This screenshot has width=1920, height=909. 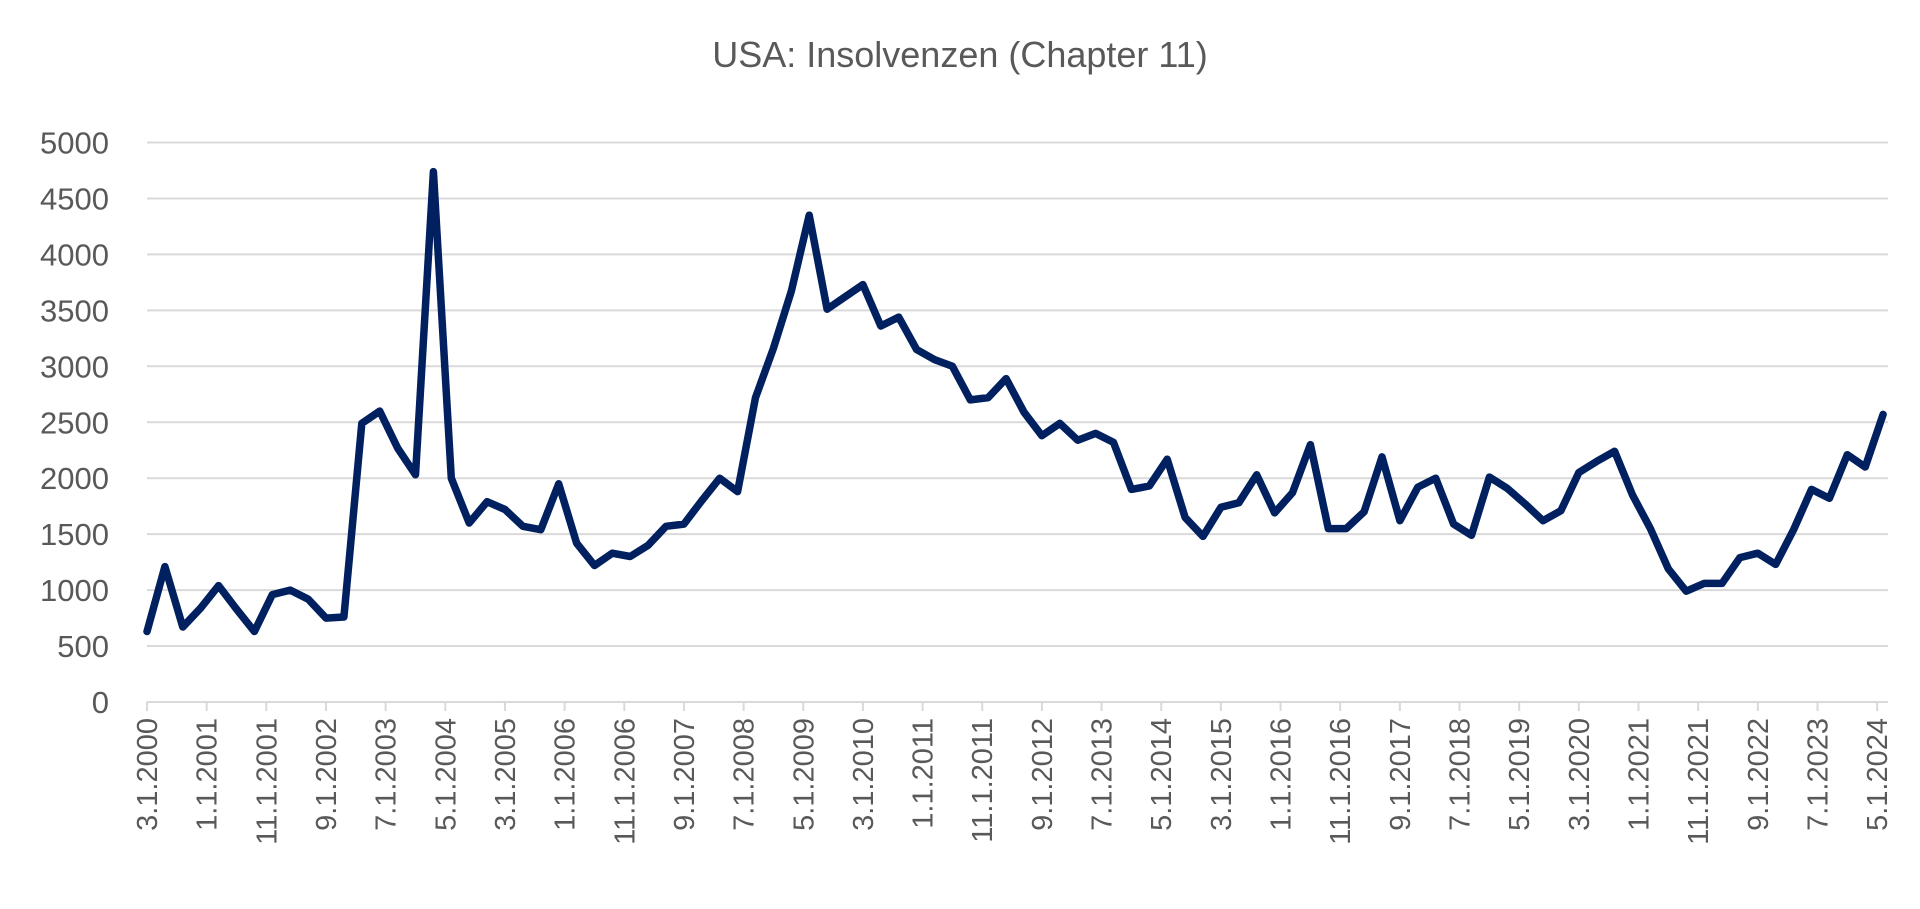 What do you see at coordinates (74, 198) in the screenshot?
I see `y-tick-label: 4500` at bounding box center [74, 198].